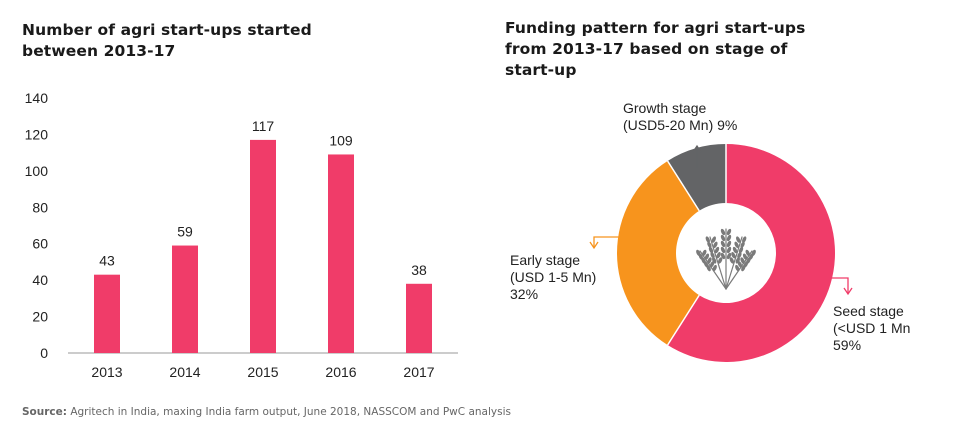  What do you see at coordinates (341, 140) in the screenshot?
I see `bar-value-label: 109` at bounding box center [341, 140].